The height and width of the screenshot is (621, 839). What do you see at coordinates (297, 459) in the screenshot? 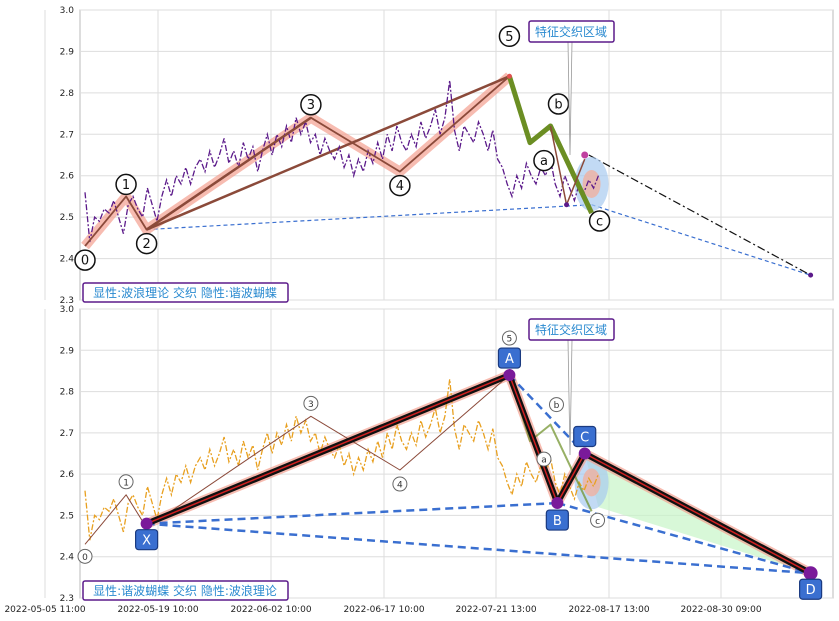
I see `wave-line-thin` at bounding box center [297, 459].